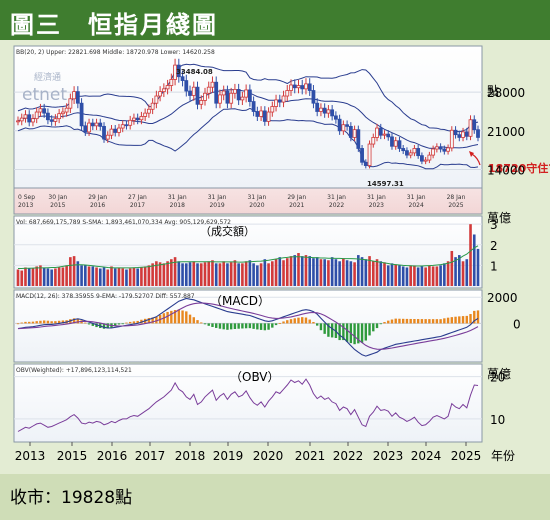 The width and height of the screenshot is (550, 520). I want to click on year-tick-label: 2021, so click(310, 456).